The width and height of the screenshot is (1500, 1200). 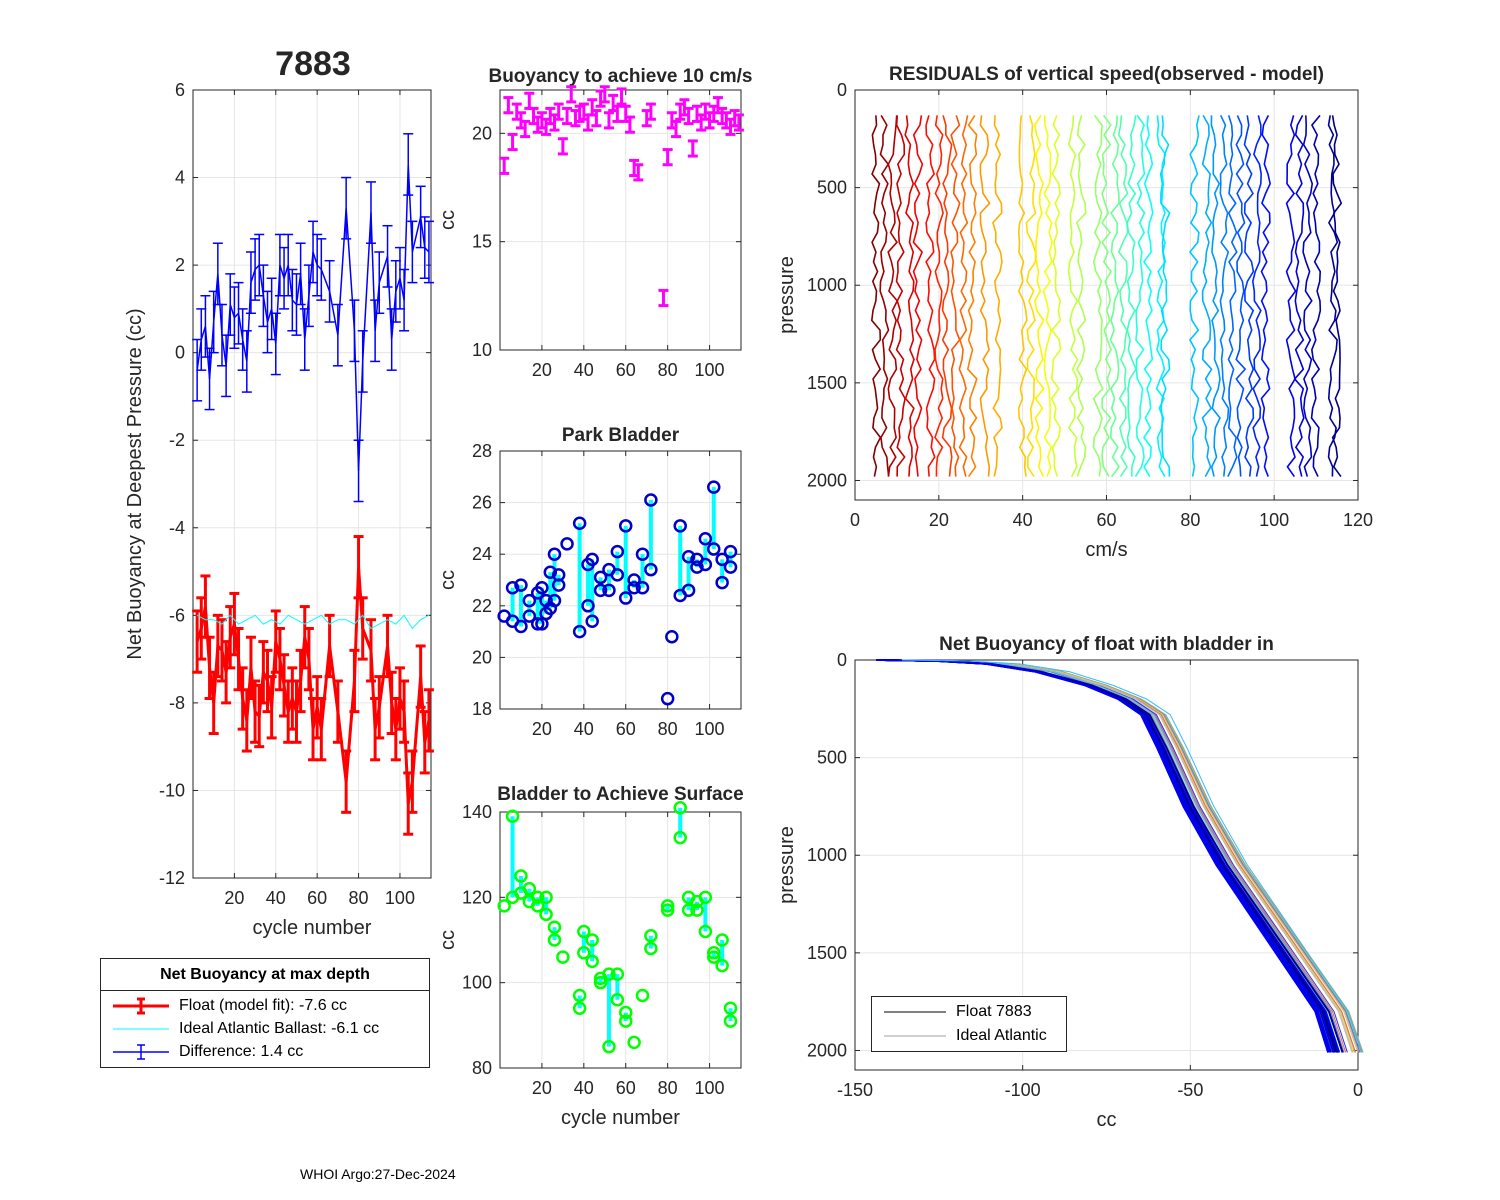 What do you see at coordinates (482, 606) in the screenshot?
I see `parkbladder-tick-label-y: 22` at bounding box center [482, 606].